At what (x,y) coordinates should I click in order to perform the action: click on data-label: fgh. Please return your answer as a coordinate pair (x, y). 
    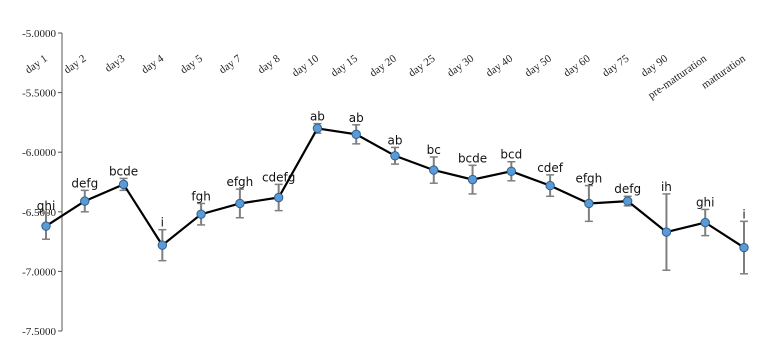
    Looking at the image, I should click on (200, 196).